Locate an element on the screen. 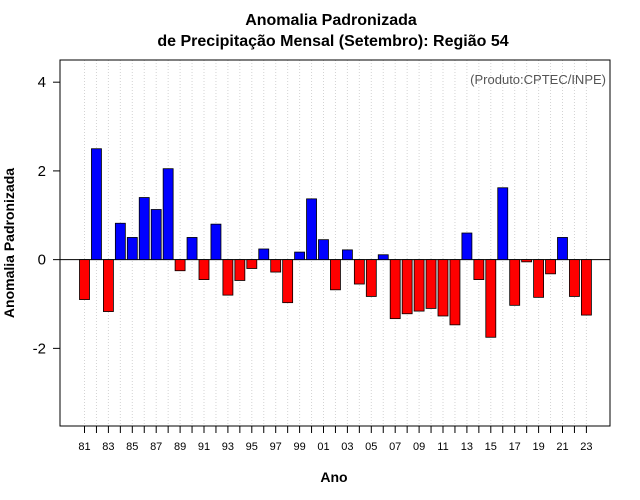 The image size is (640, 500). source-annotation: (Produto:CPTEC/INPE) is located at coordinates (538, 79).